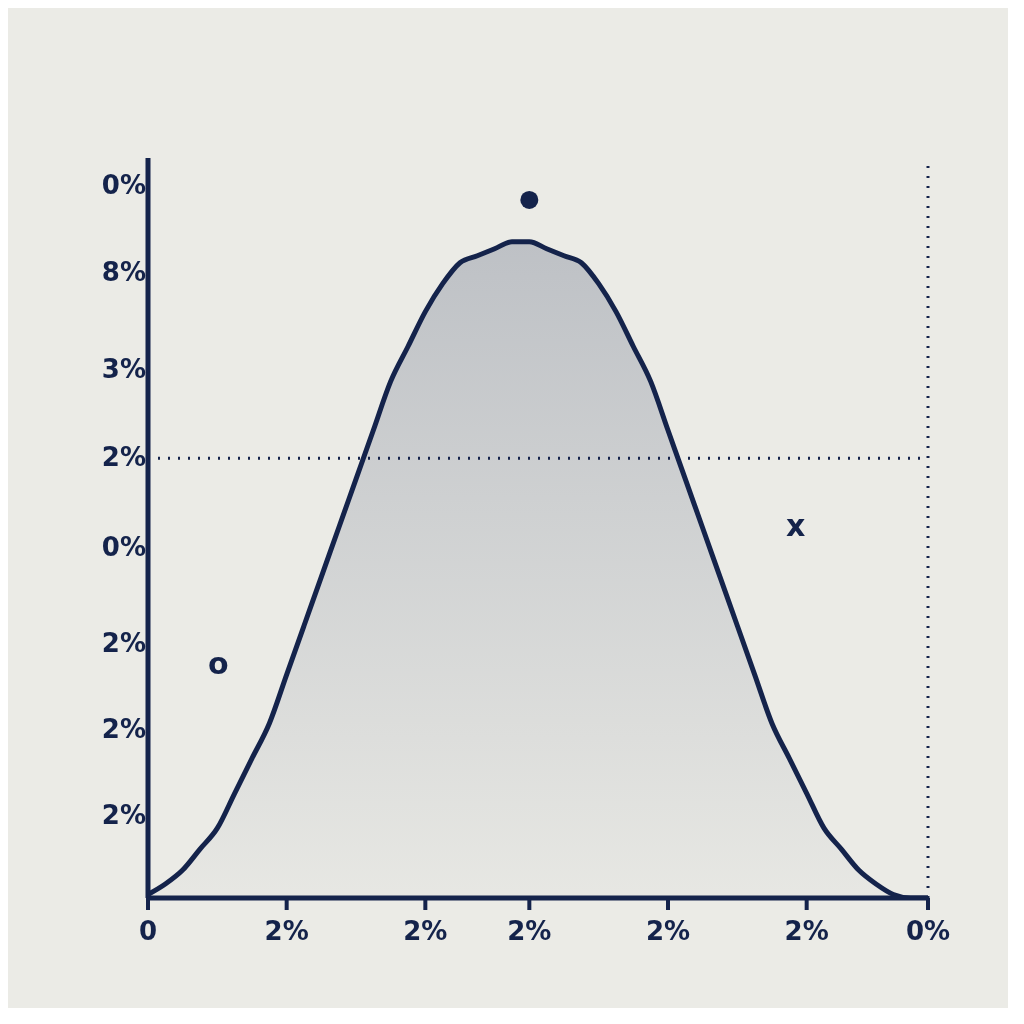 This screenshot has width=1024, height=1024. Describe the element at coordinates (148, 931) in the screenshot. I see `x-tick-label: 0` at that location.